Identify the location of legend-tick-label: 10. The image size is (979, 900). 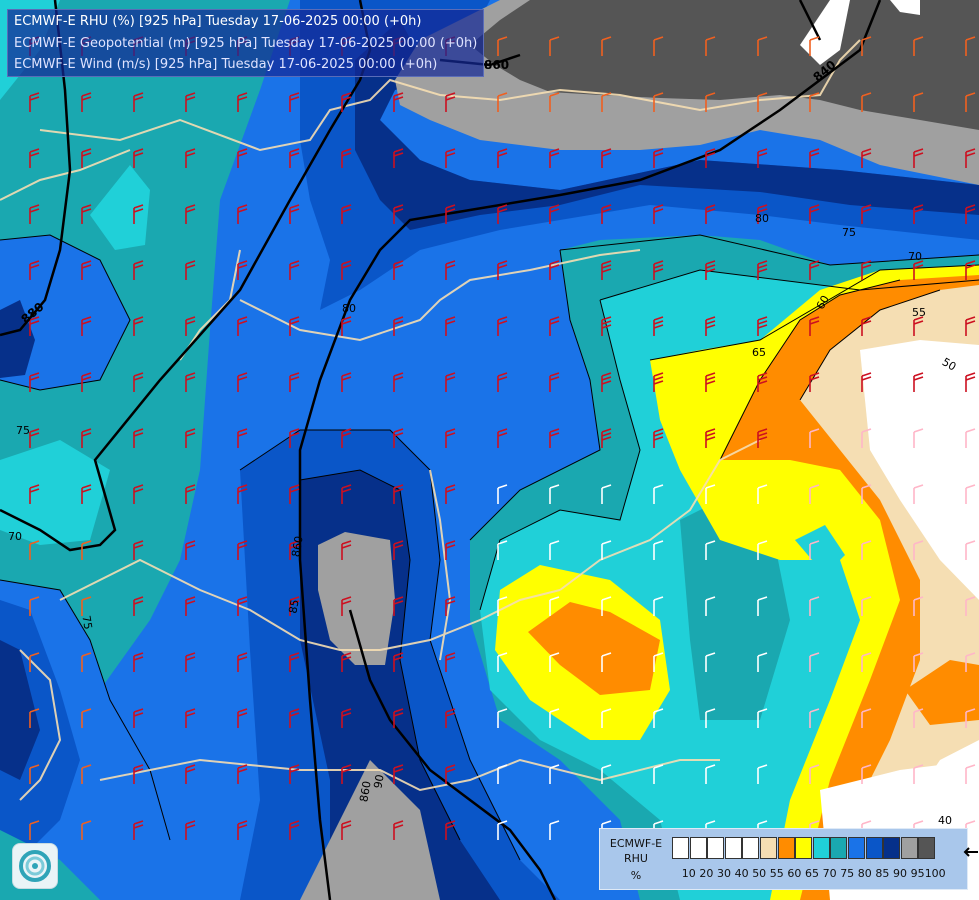
(688, 873).